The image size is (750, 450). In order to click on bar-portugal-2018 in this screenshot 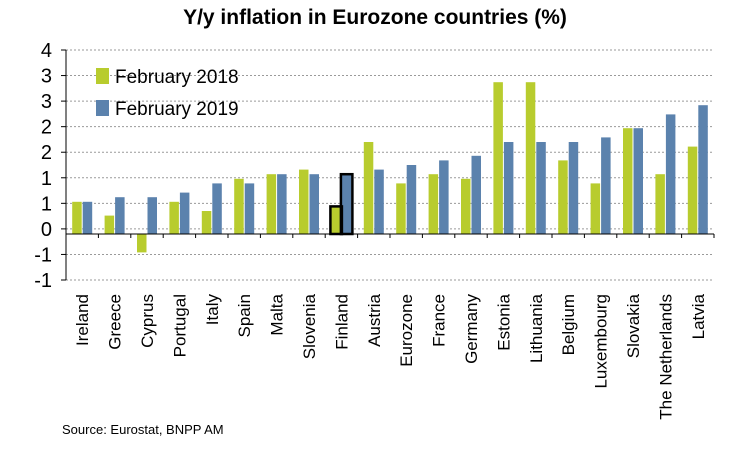, I will do `click(174, 217)`.